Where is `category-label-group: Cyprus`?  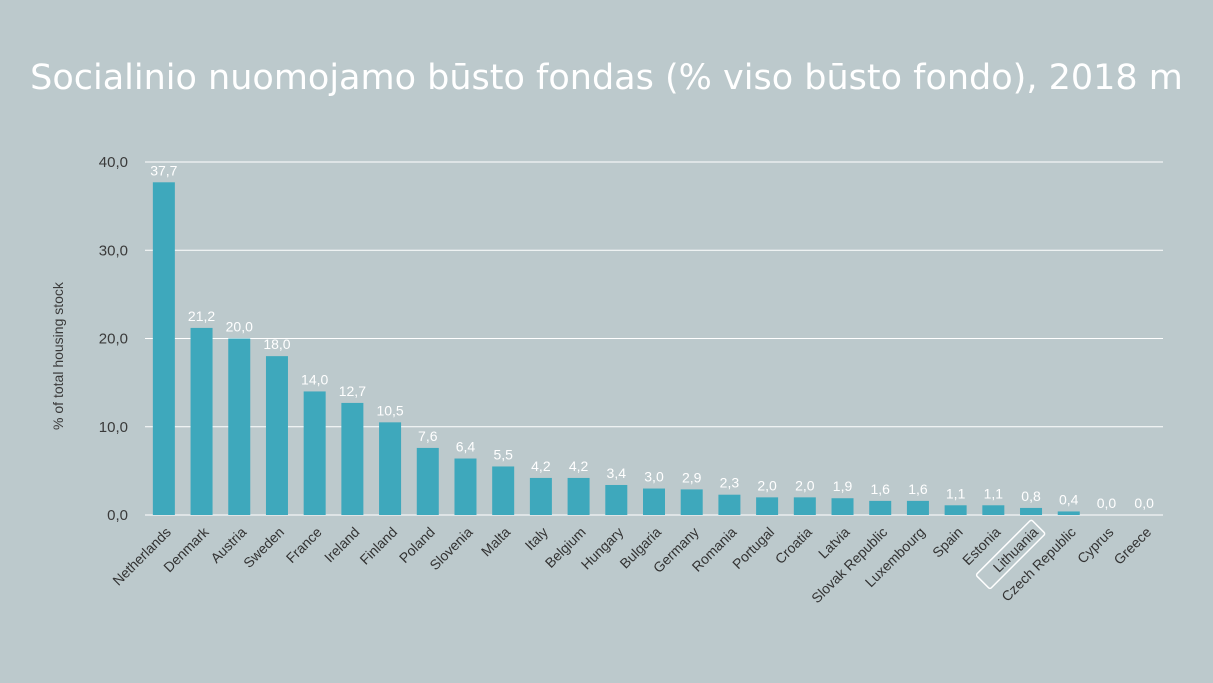
category-label-group: Cyprus is located at coordinates (1095, 545).